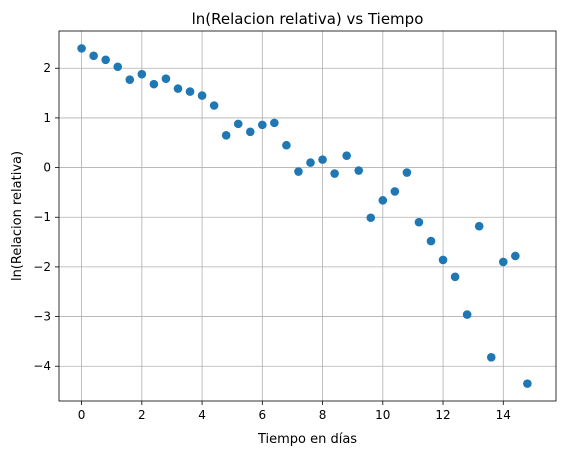 The width and height of the screenshot is (565, 455). I want to click on y-tick-label: −2, so click(42, 267).